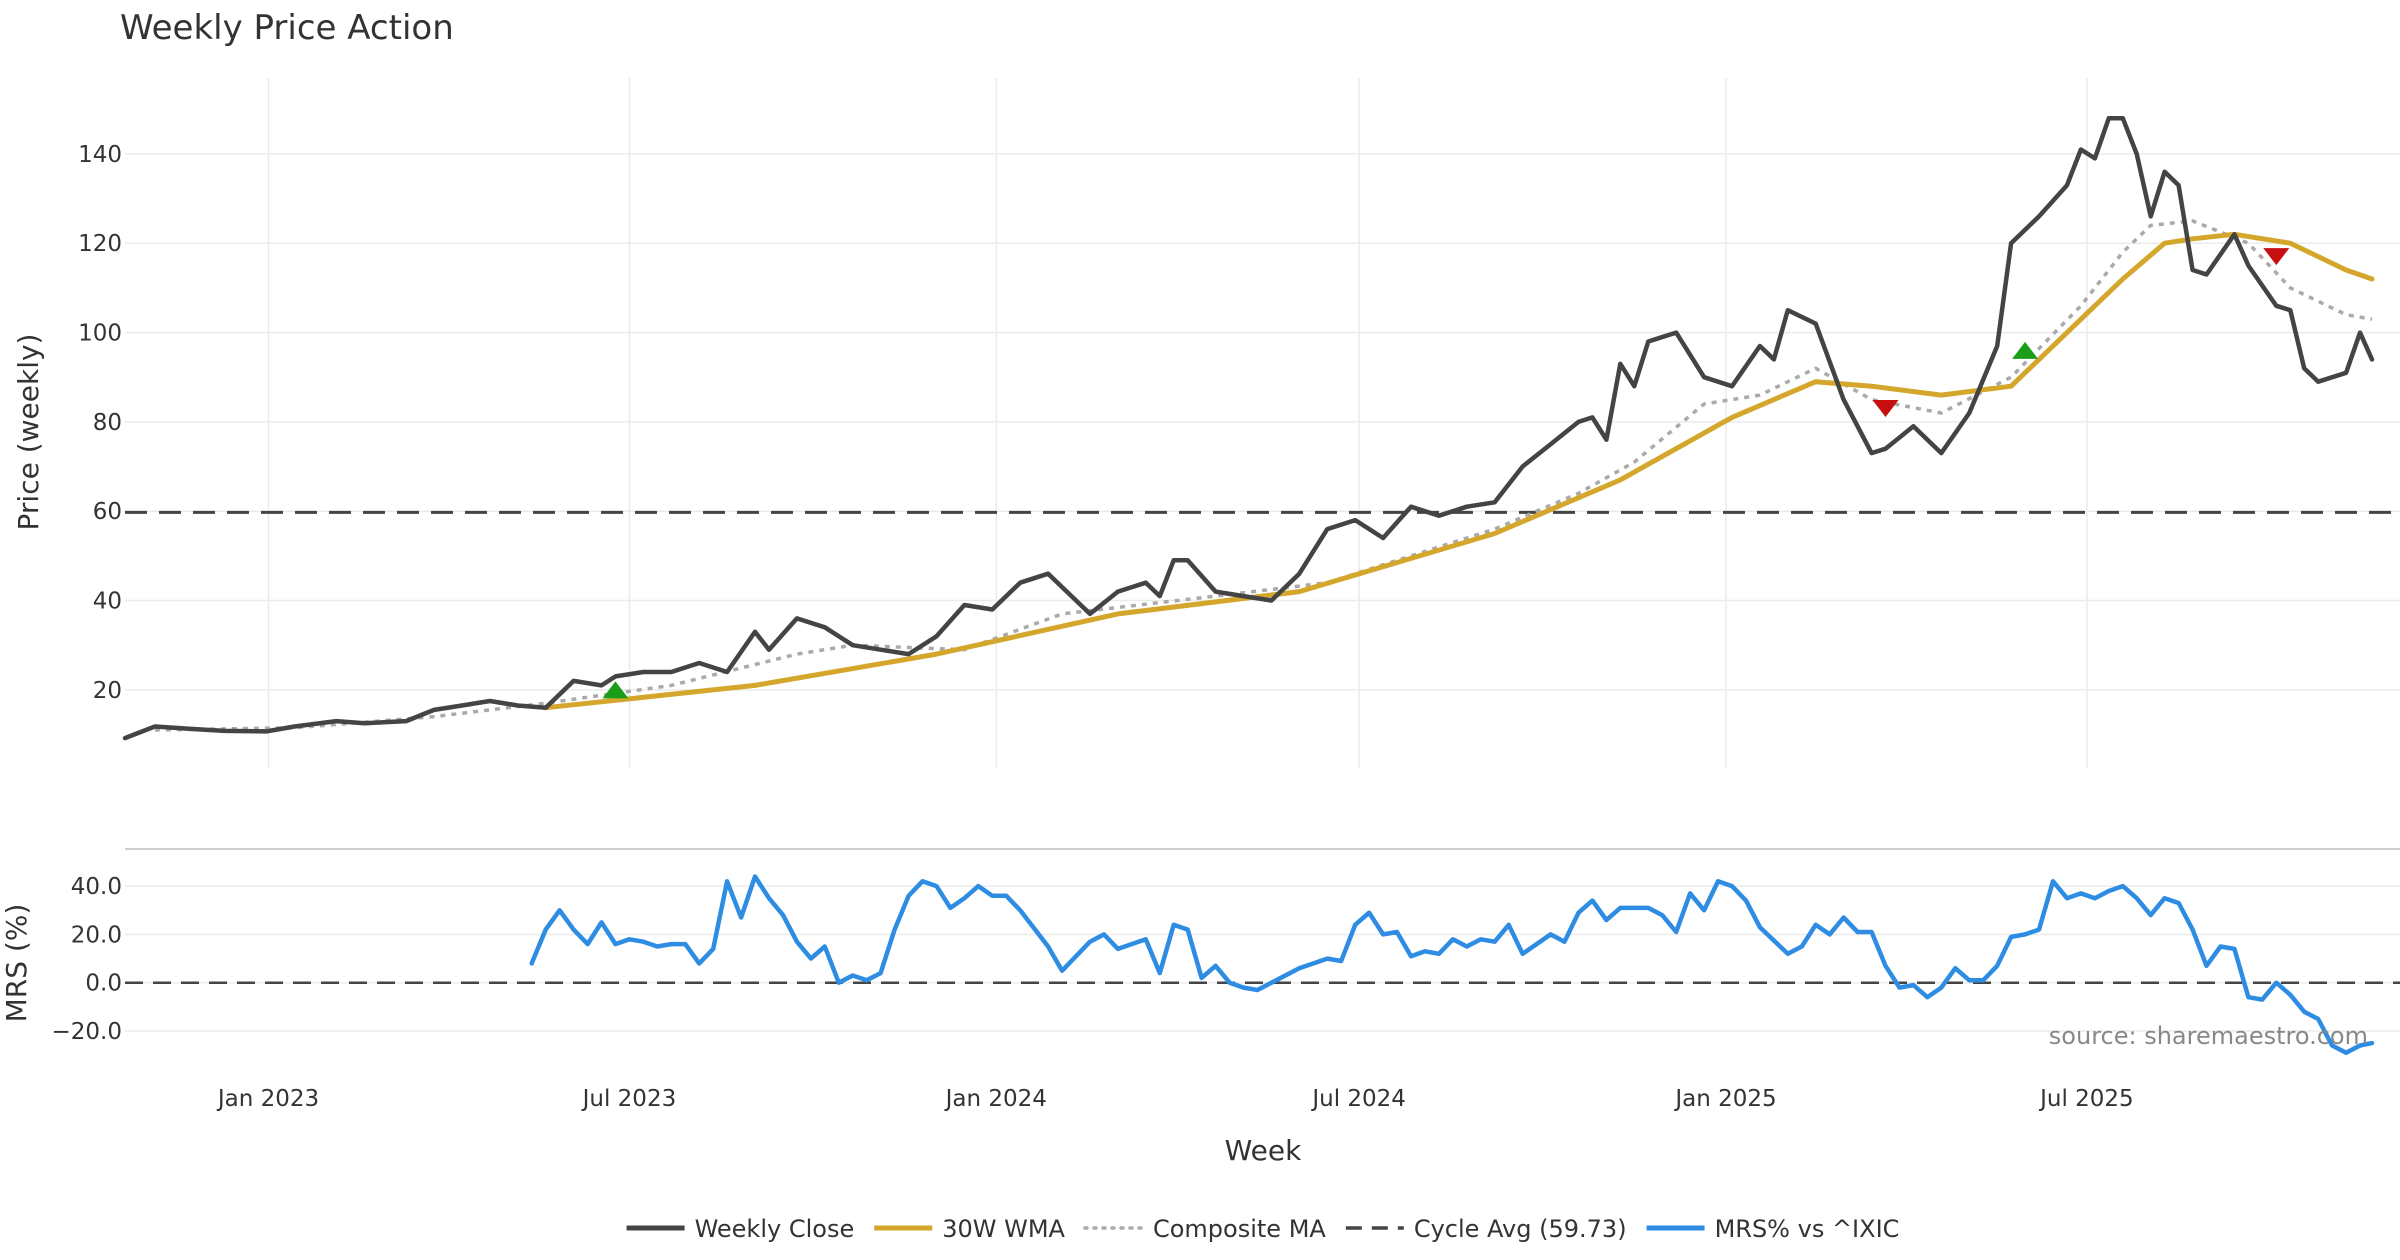  What do you see at coordinates (87, 1032) in the screenshot?
I see `mrs-y-tick-3: −20.0` at bounding box center [87, 1032].